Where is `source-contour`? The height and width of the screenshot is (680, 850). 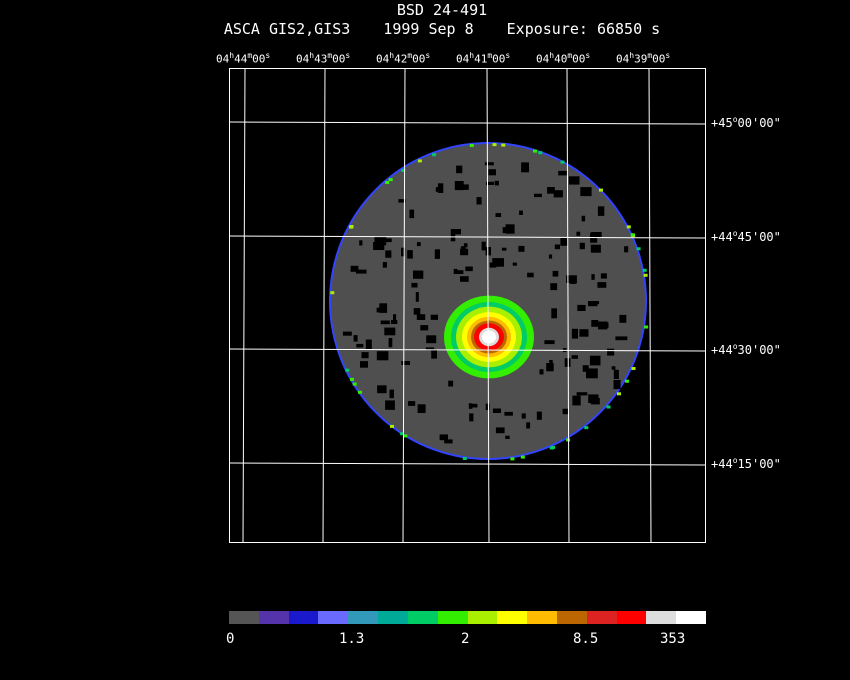
source-contour is located at coordinates (489, 337).